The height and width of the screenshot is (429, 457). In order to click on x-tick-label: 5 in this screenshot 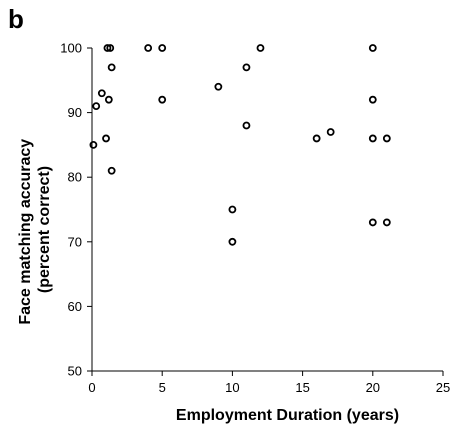, I will do `click(162, 387)`.